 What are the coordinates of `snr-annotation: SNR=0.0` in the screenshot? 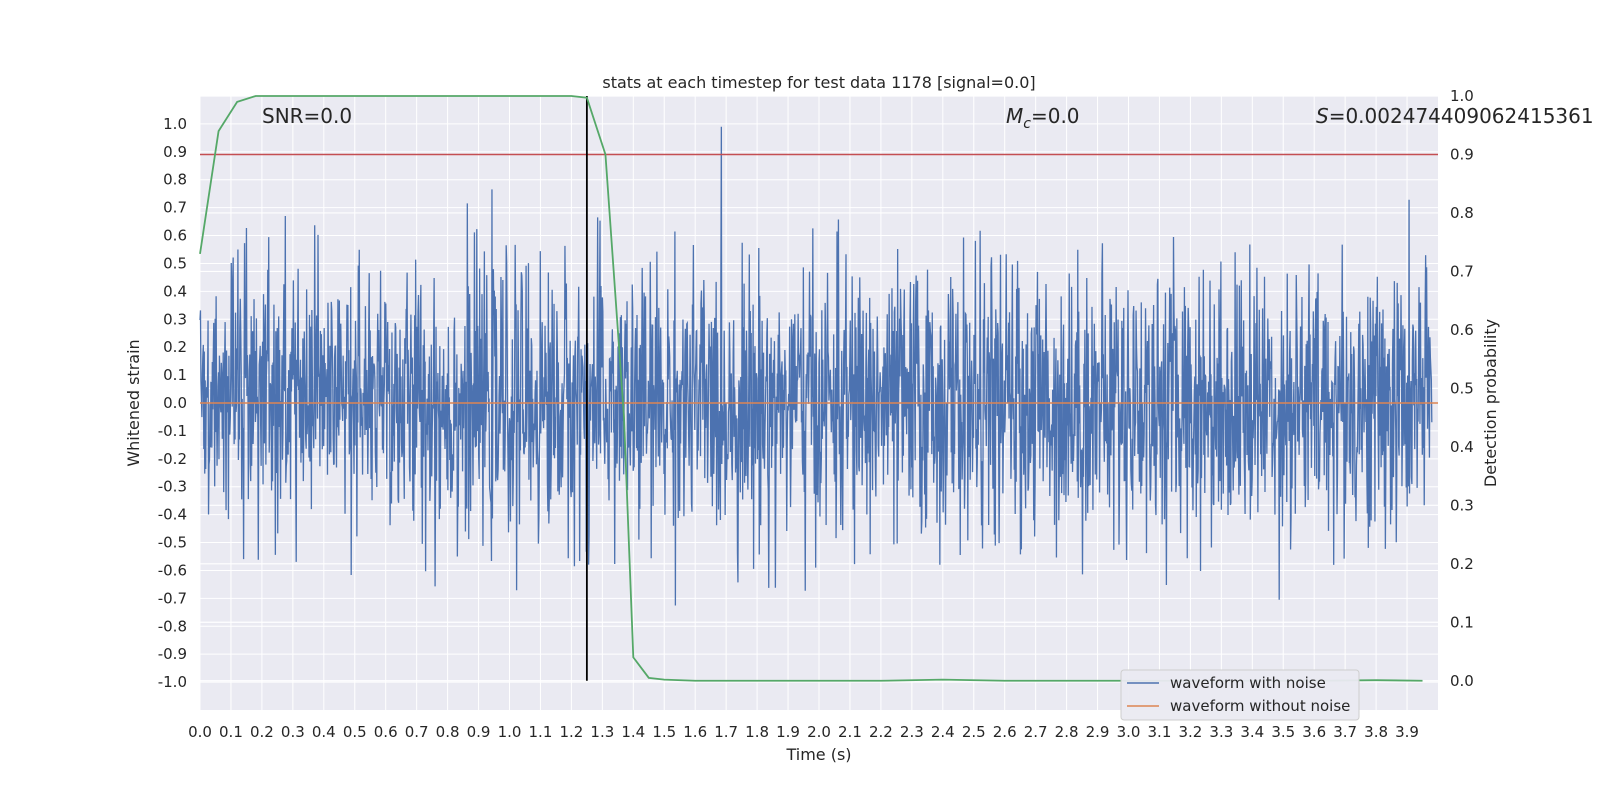 It's located at (307, 116).